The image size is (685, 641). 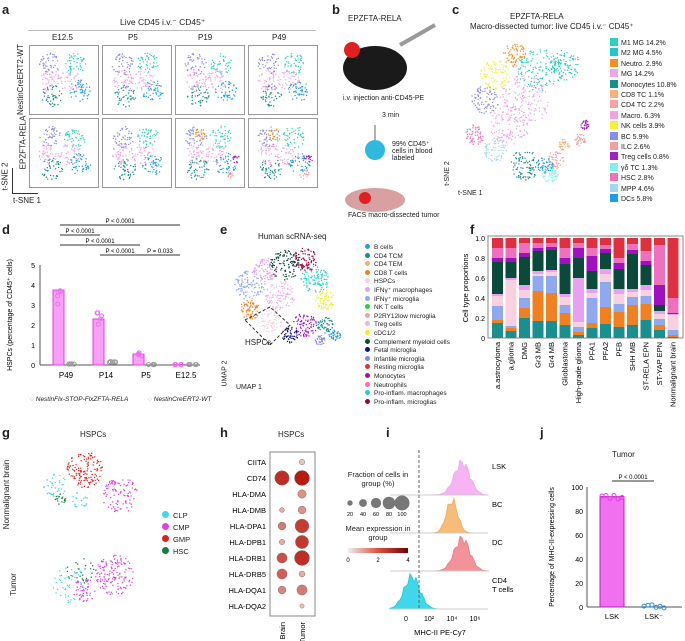 What do you see at coordinates (407, 325) in the screenshot?
I see `legend-item: Treg cells` at bounding box center [407, 325].